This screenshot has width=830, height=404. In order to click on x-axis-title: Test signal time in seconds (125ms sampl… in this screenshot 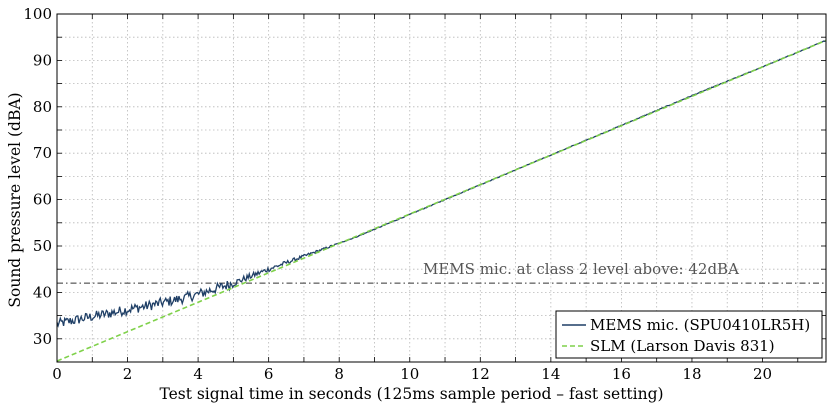, I will do `click(411, 394)`.